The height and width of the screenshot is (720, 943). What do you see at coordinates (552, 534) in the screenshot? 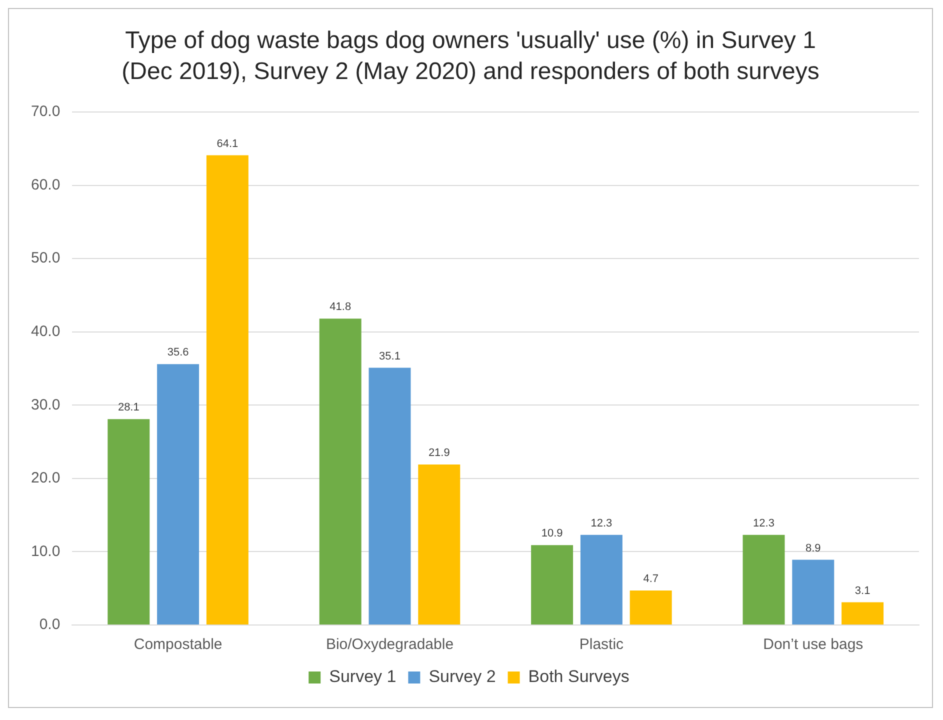
I see `data-label: 10.9` at bounding box center [552, 534].